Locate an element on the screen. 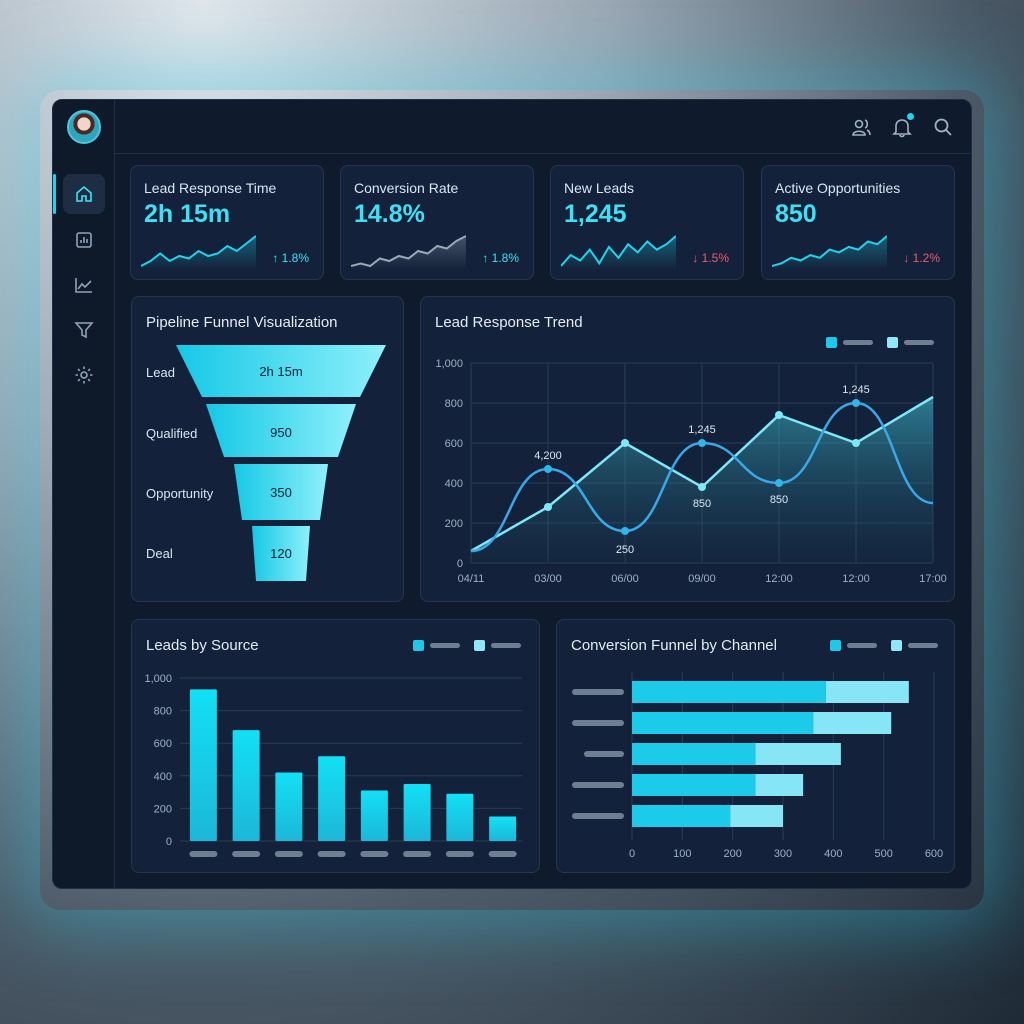  filter-icon is located at coordinates (84, 330).